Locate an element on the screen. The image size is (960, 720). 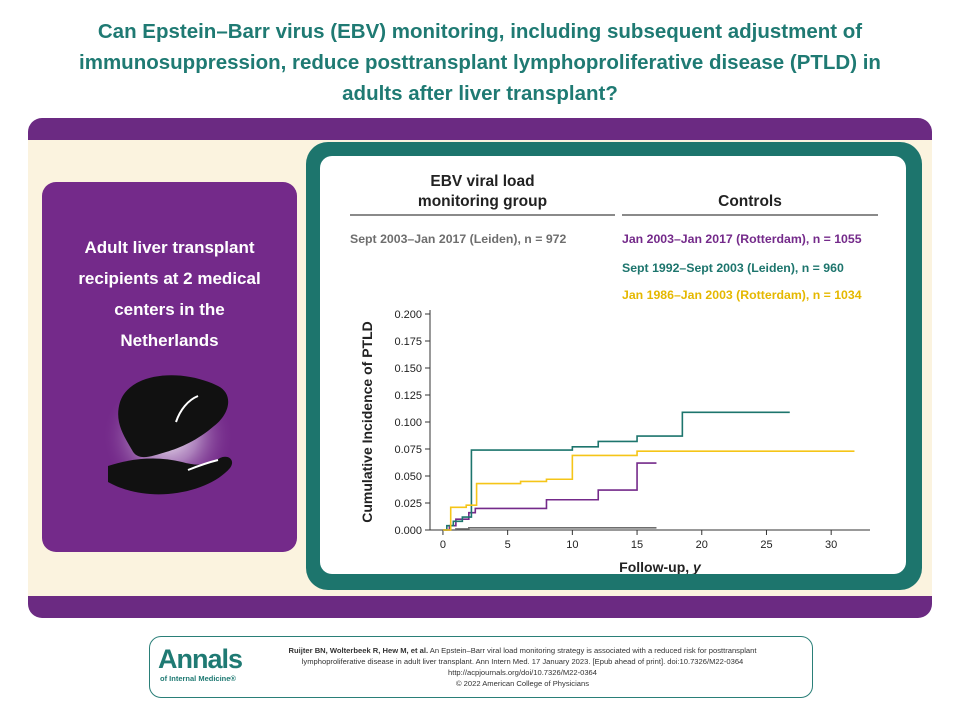
journal-logo: Annals is located at coordinates (200, 659).